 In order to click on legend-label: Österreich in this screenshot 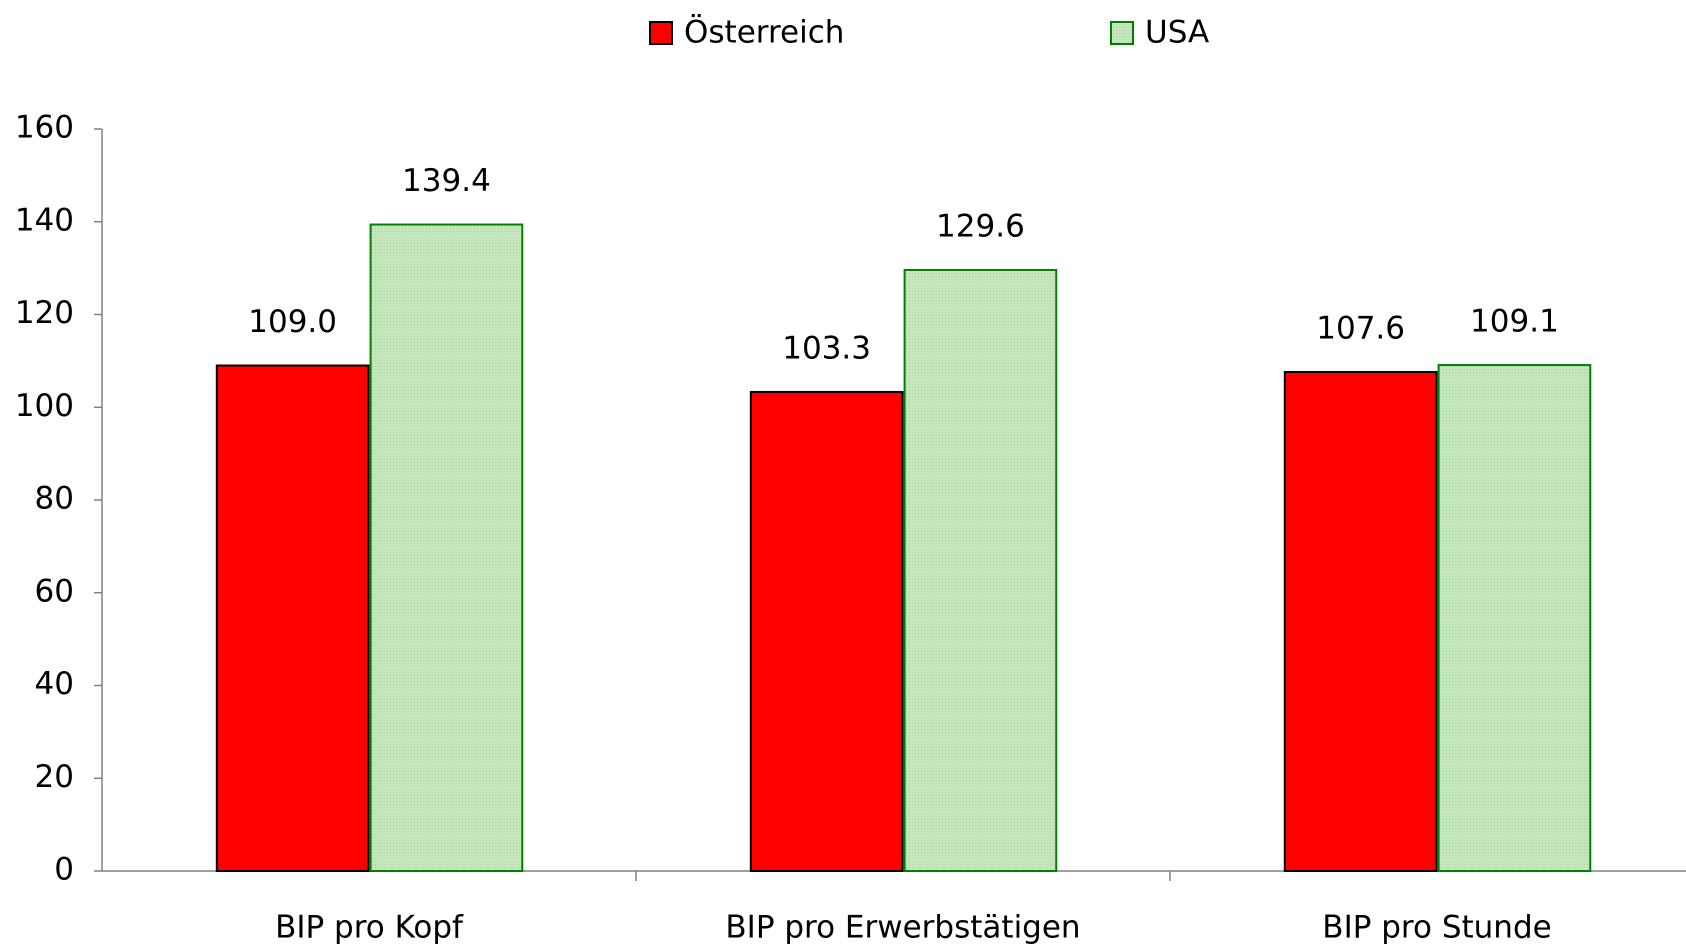, I will do `click(764, 32)`.